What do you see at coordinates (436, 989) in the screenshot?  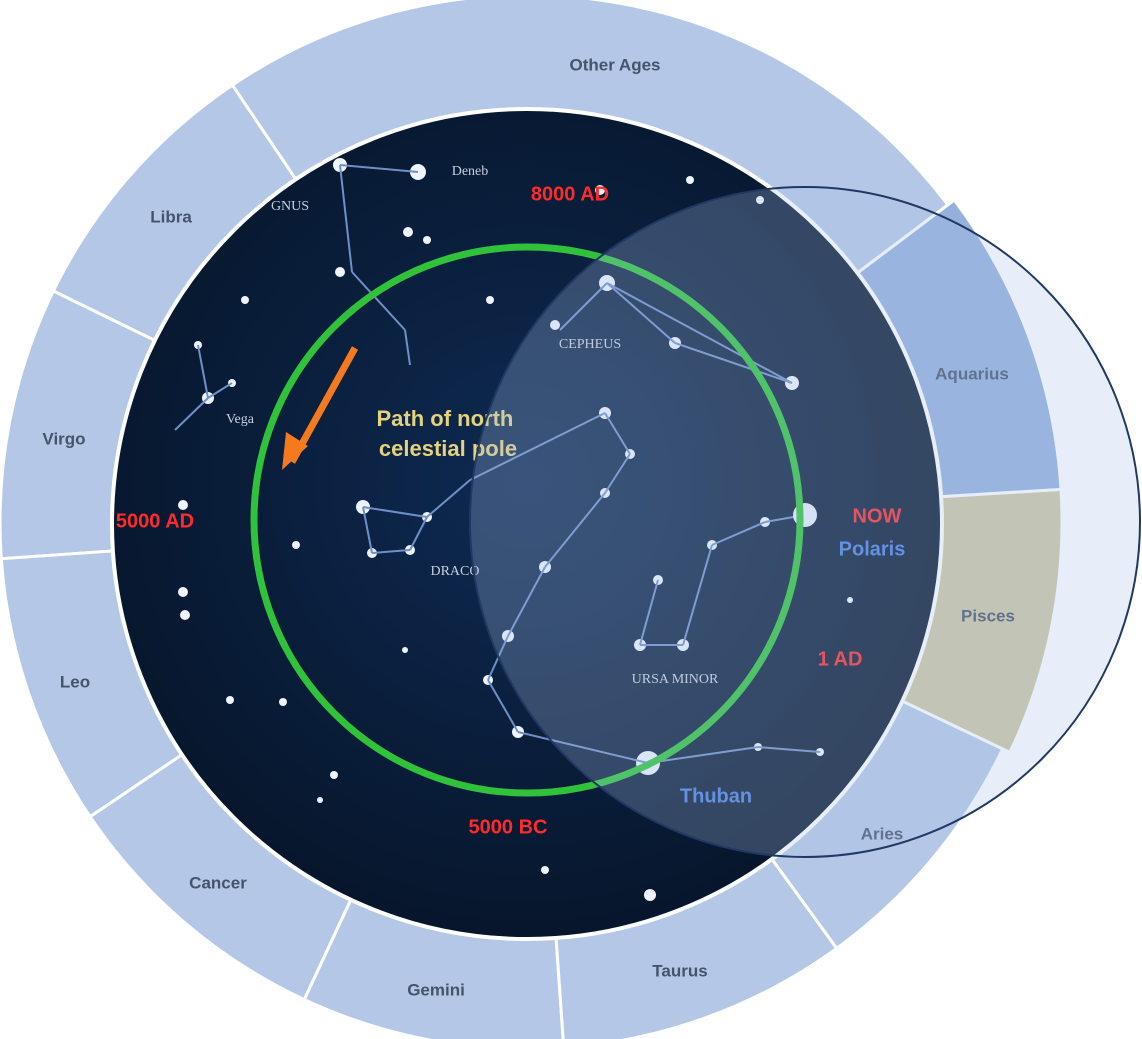 I see `sector-label: Gemini` at bounding box center [436, 989].